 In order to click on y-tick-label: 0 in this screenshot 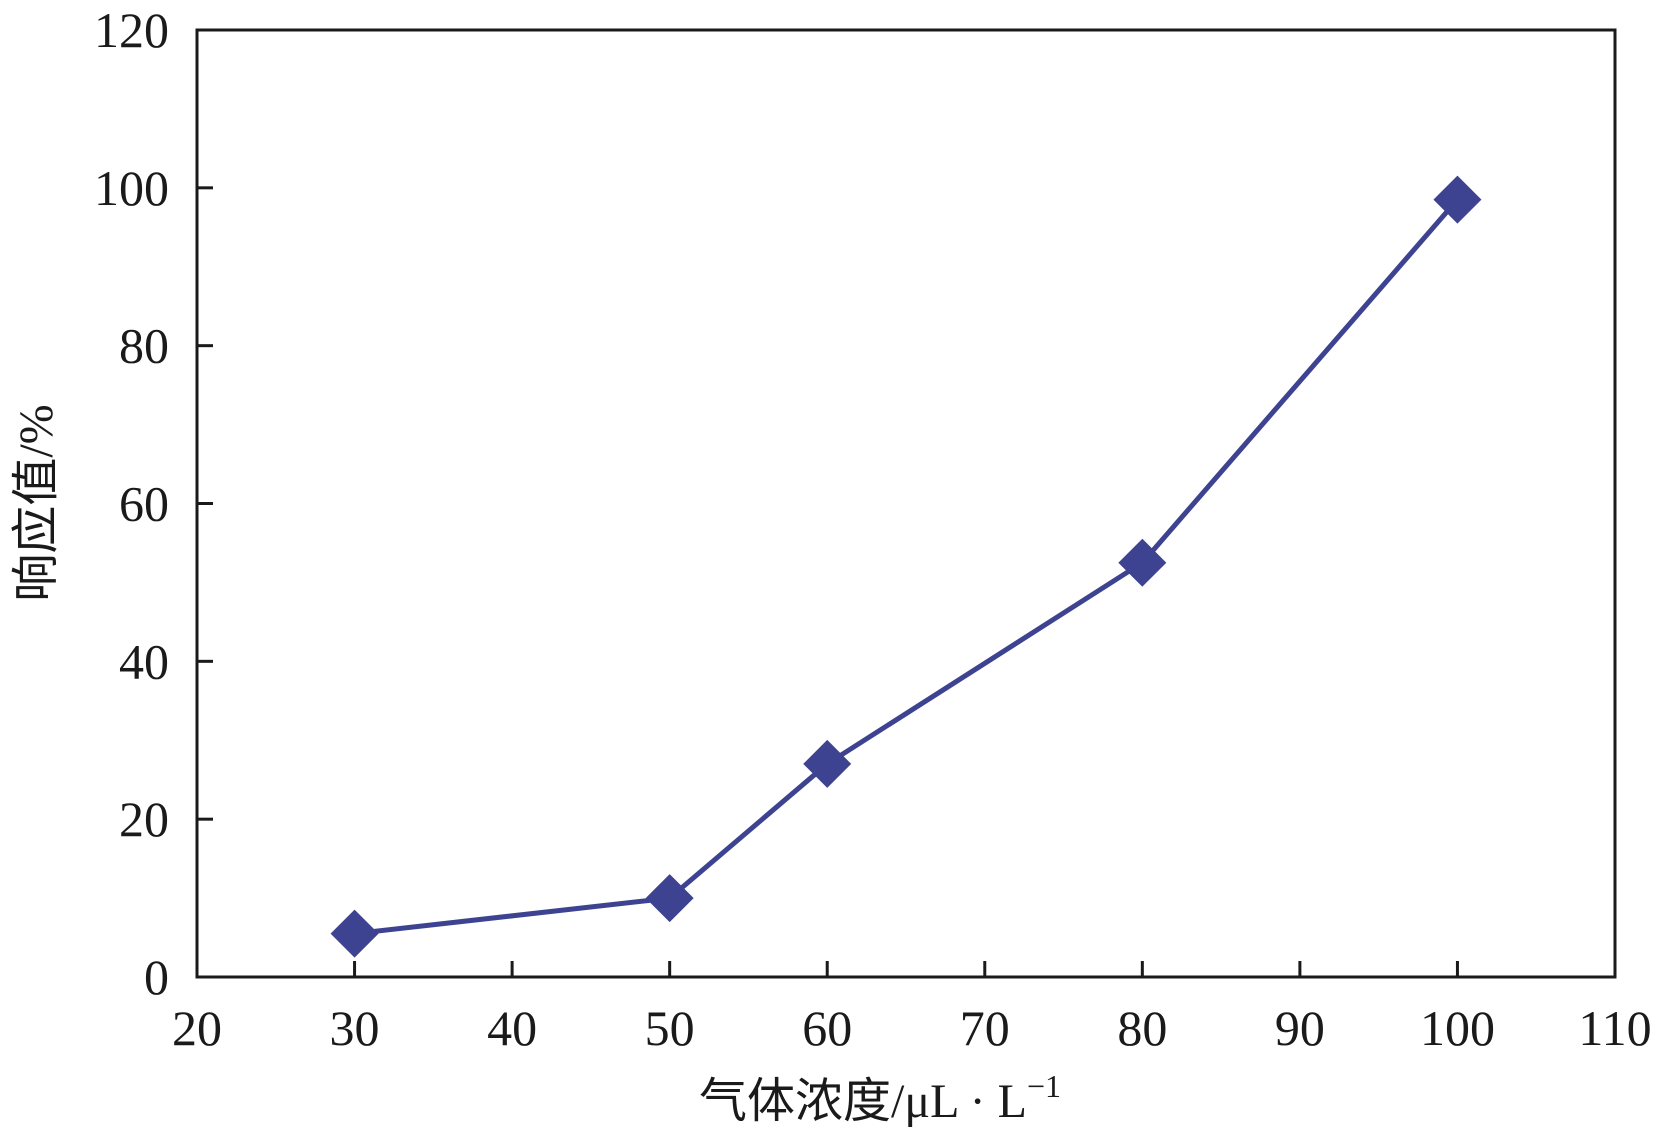, I will do `click(156, 977)`.